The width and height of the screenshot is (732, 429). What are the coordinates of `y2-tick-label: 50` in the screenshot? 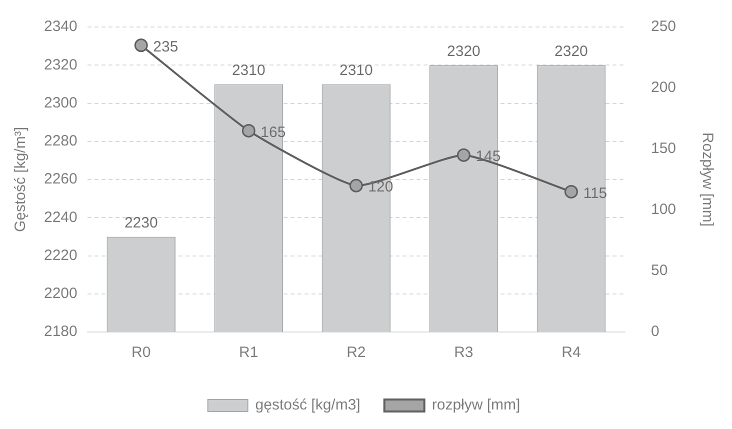 It's located at (659, 271).